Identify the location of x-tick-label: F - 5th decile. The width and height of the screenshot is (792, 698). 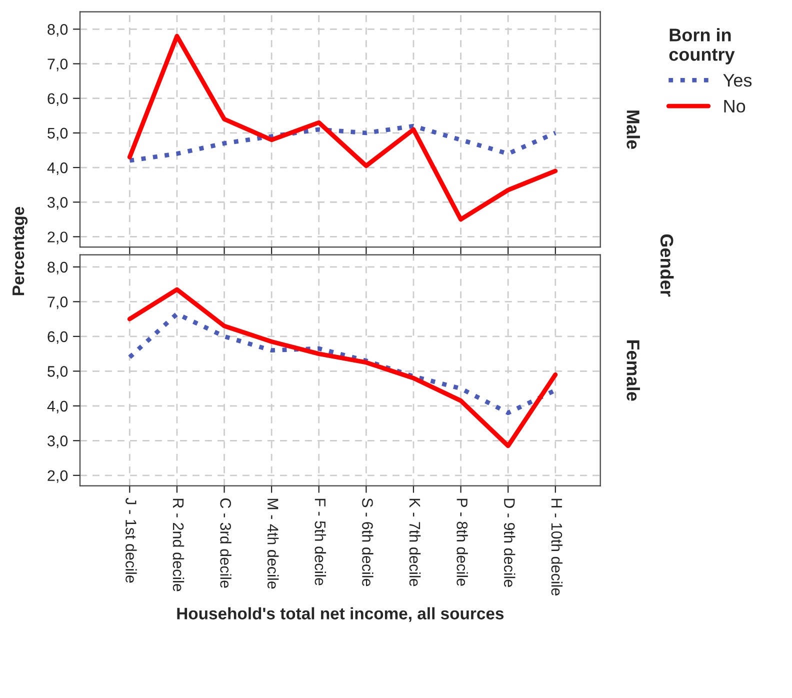
(320, 542).